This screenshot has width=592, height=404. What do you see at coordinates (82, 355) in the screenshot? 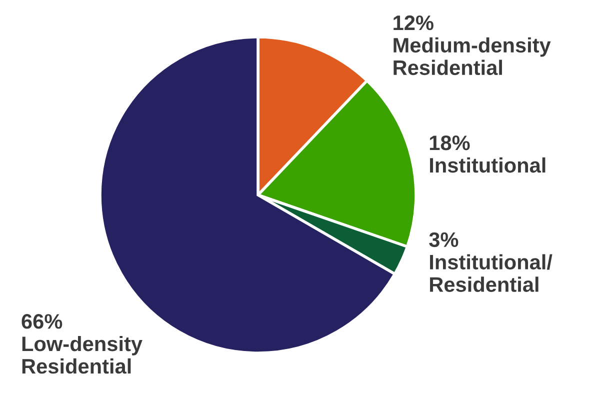
I see `slice-label: Low-density Residential` at bounding box center [82, 355].